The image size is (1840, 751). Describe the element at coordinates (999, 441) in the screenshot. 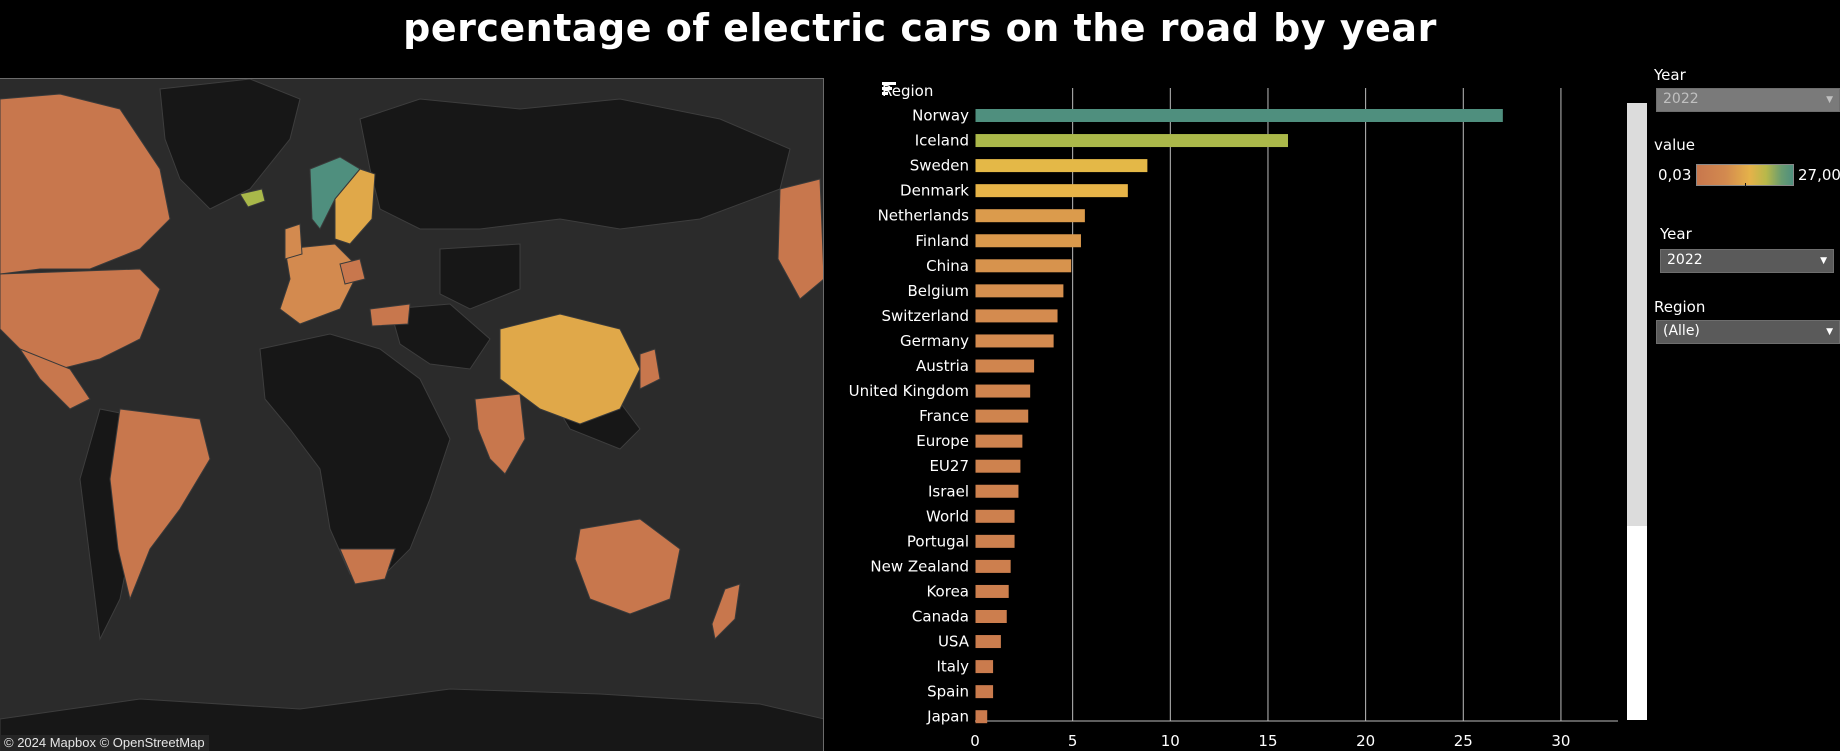

I see `bar-europe` at that location.